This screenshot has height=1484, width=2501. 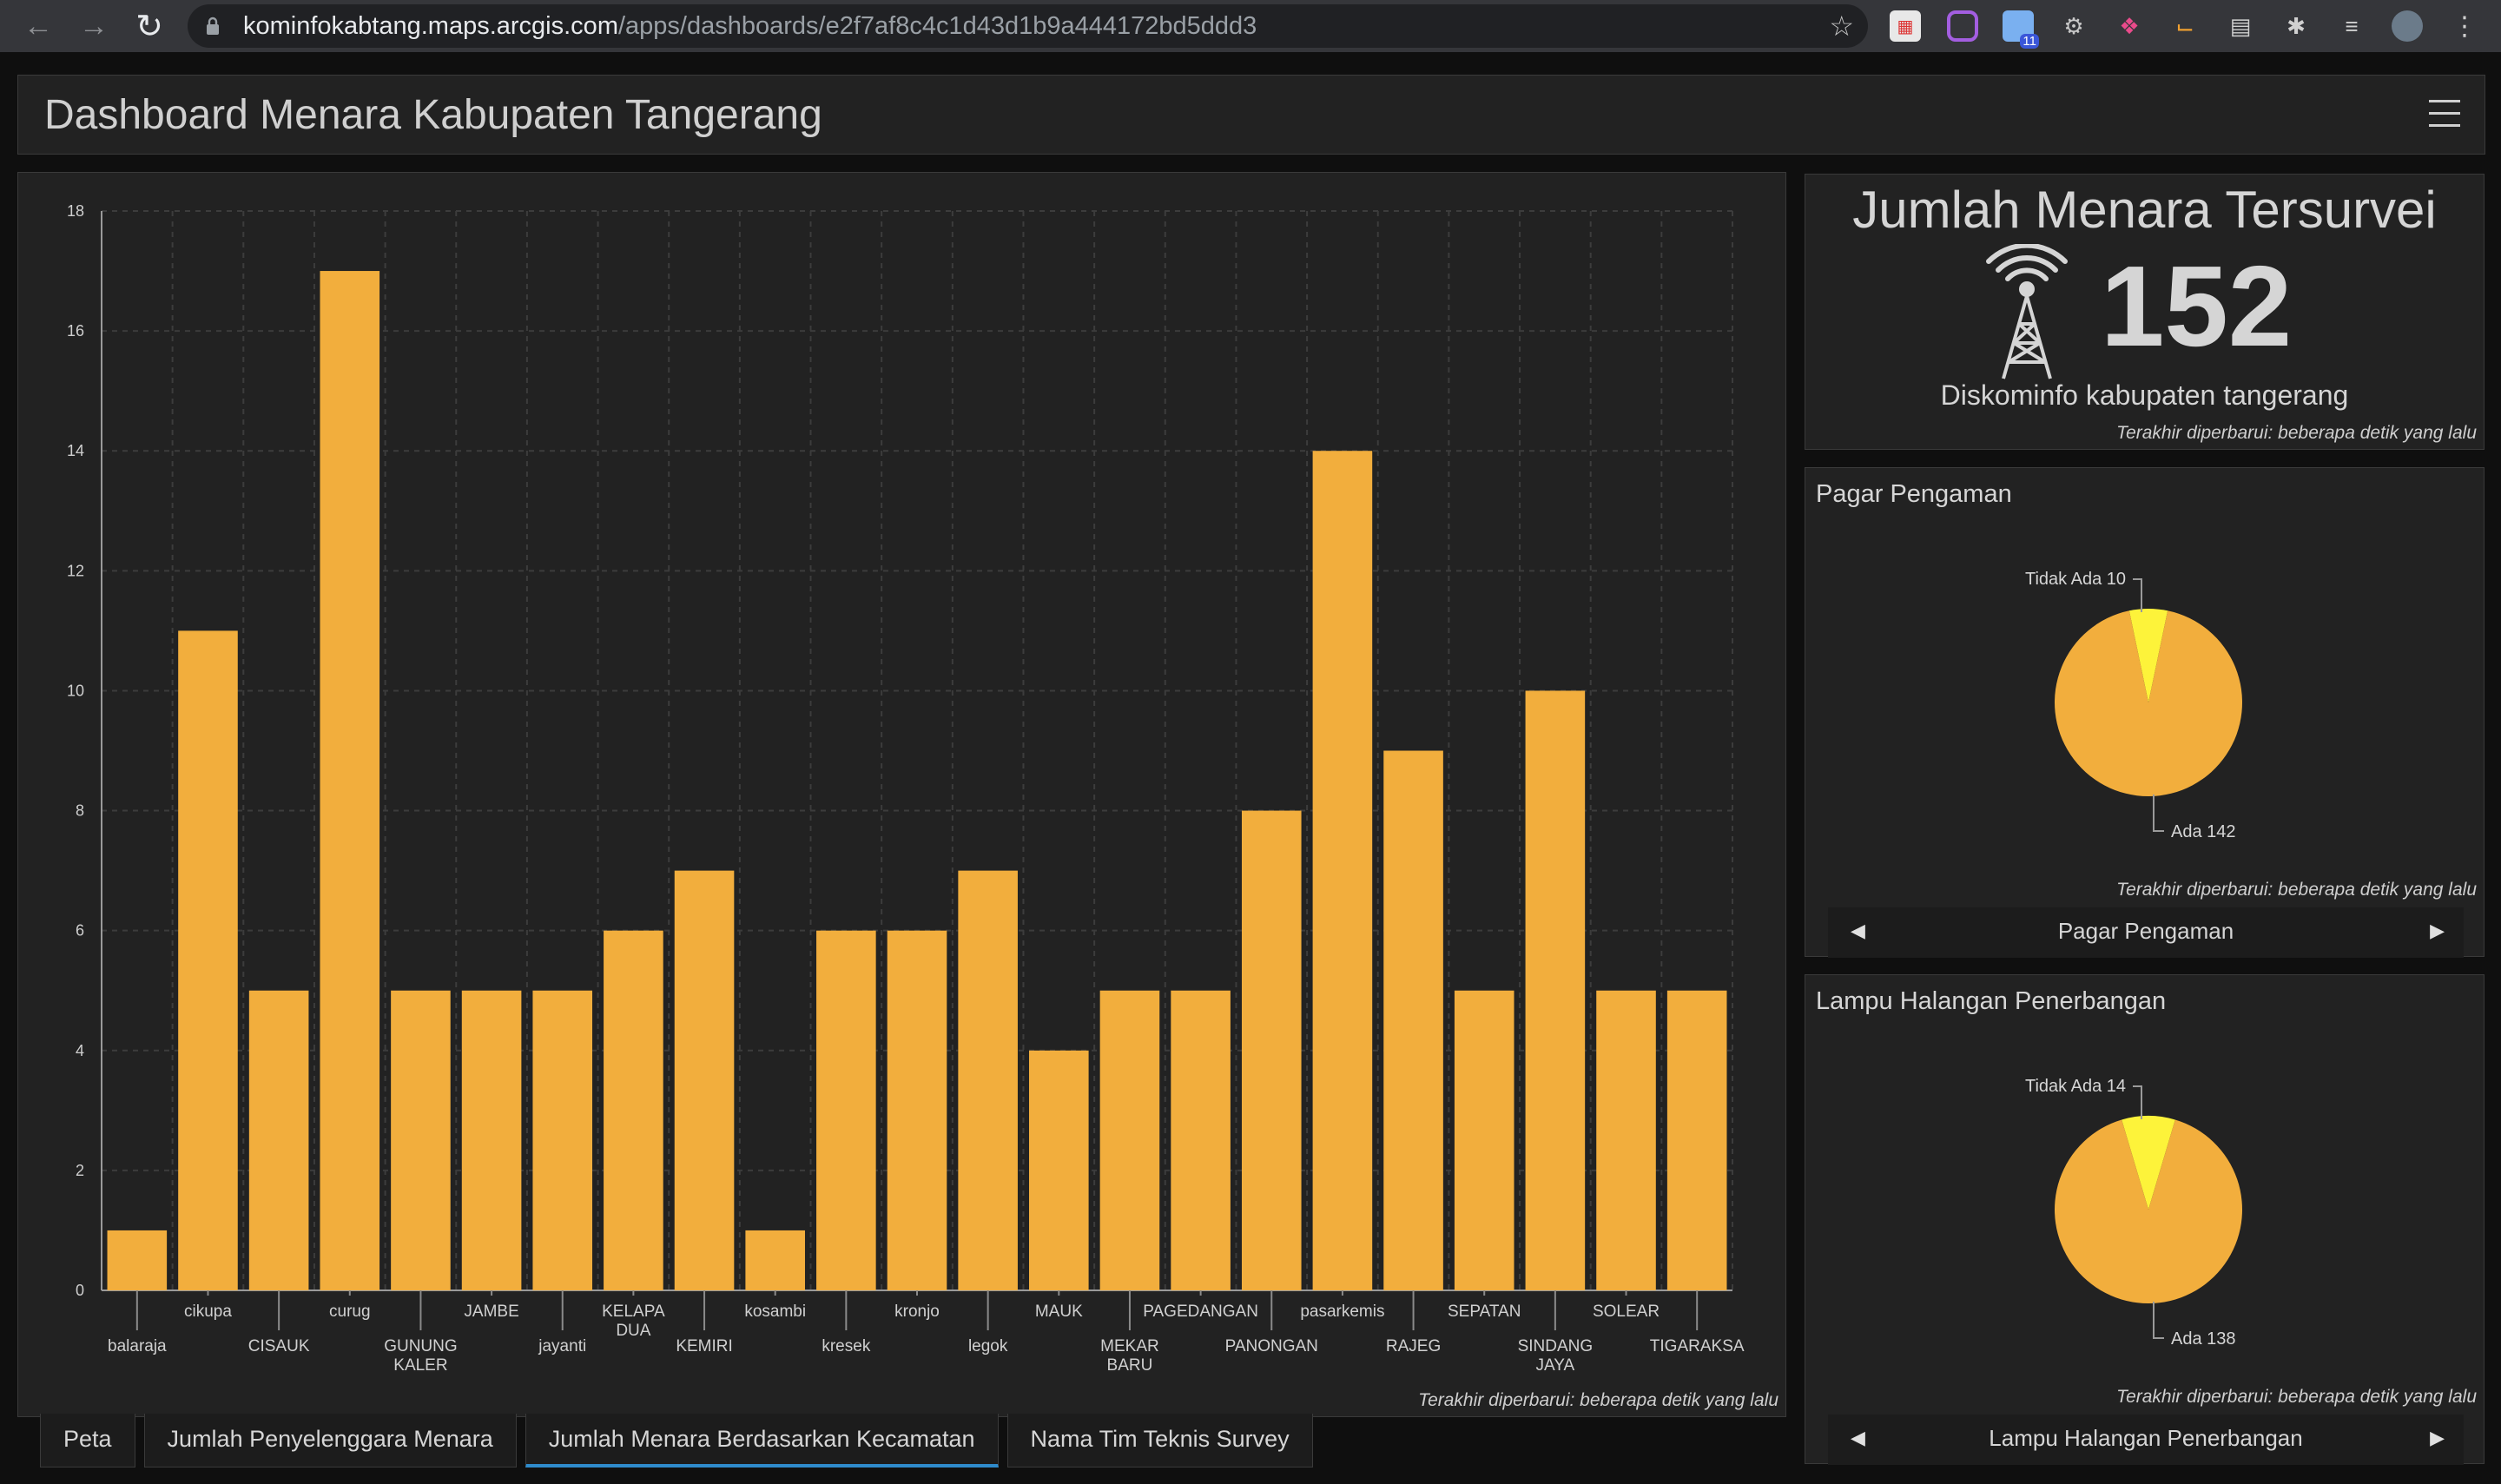 I want to click on tab-nama-tim-teknis: Nama Tim Teknis Survey, so click(x=1159, y=1441).